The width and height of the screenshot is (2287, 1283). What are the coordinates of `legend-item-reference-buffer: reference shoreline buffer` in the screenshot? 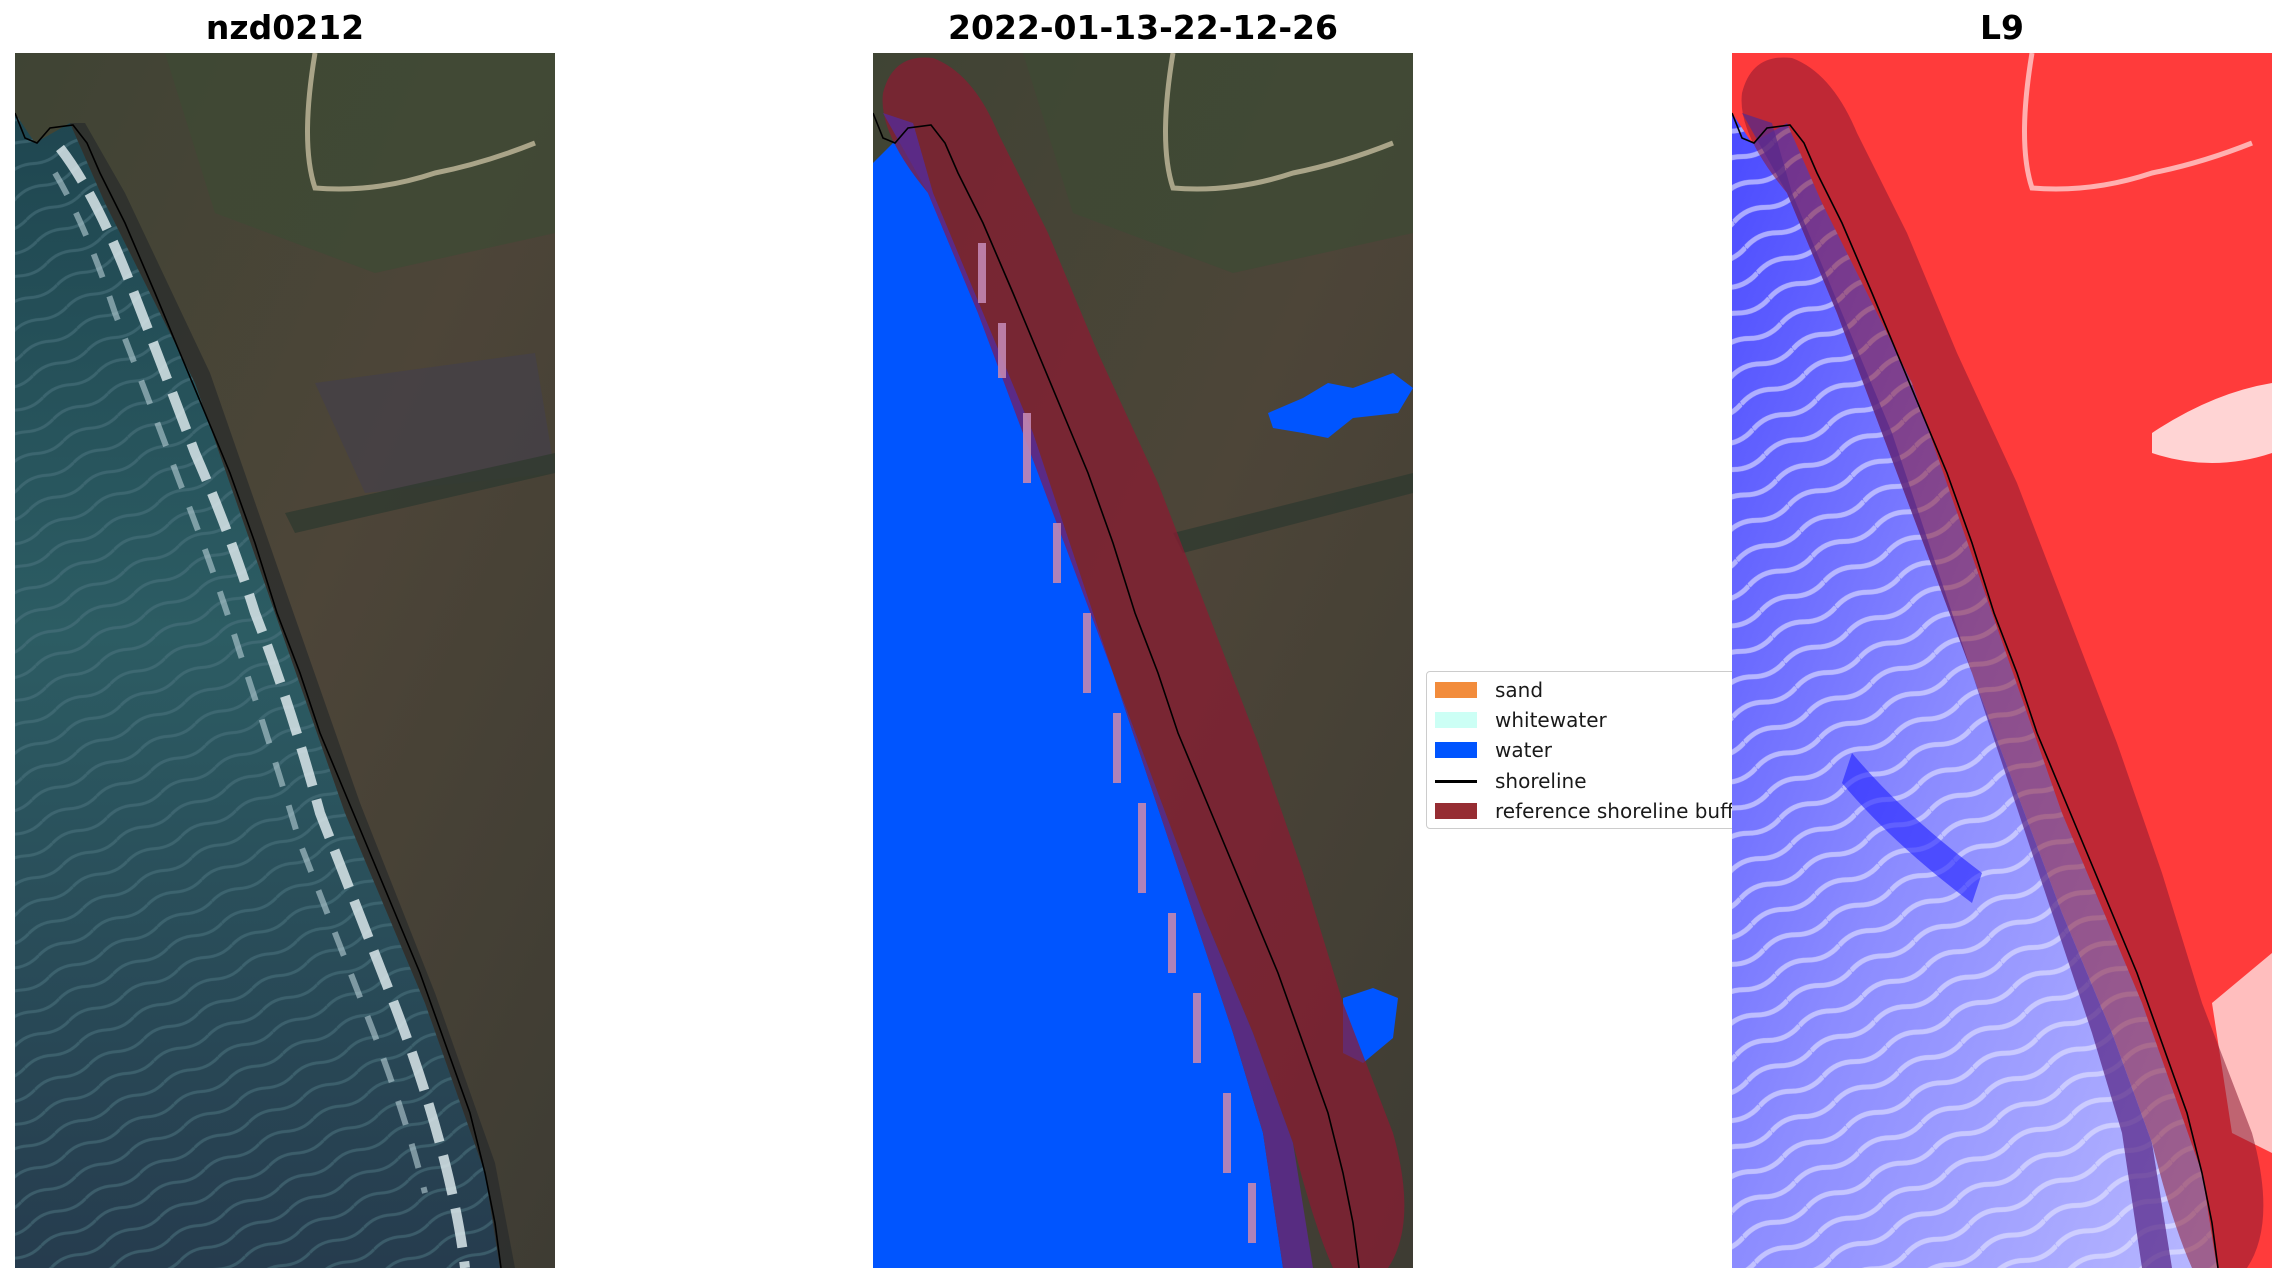 It's located at (1581, 811).